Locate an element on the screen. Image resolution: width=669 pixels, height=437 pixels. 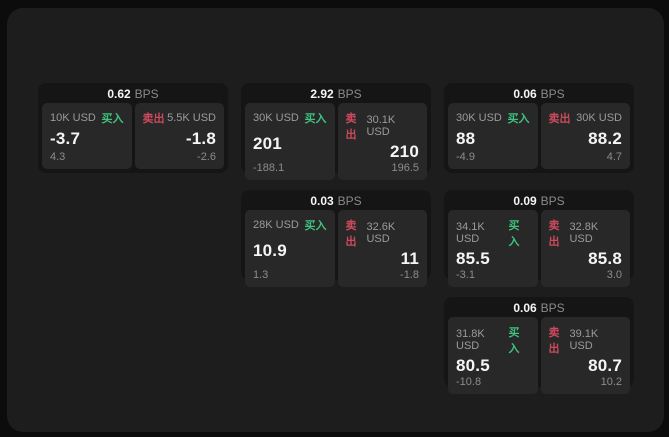
sell-delta: 196.5 is located at coordinates (405, 168).